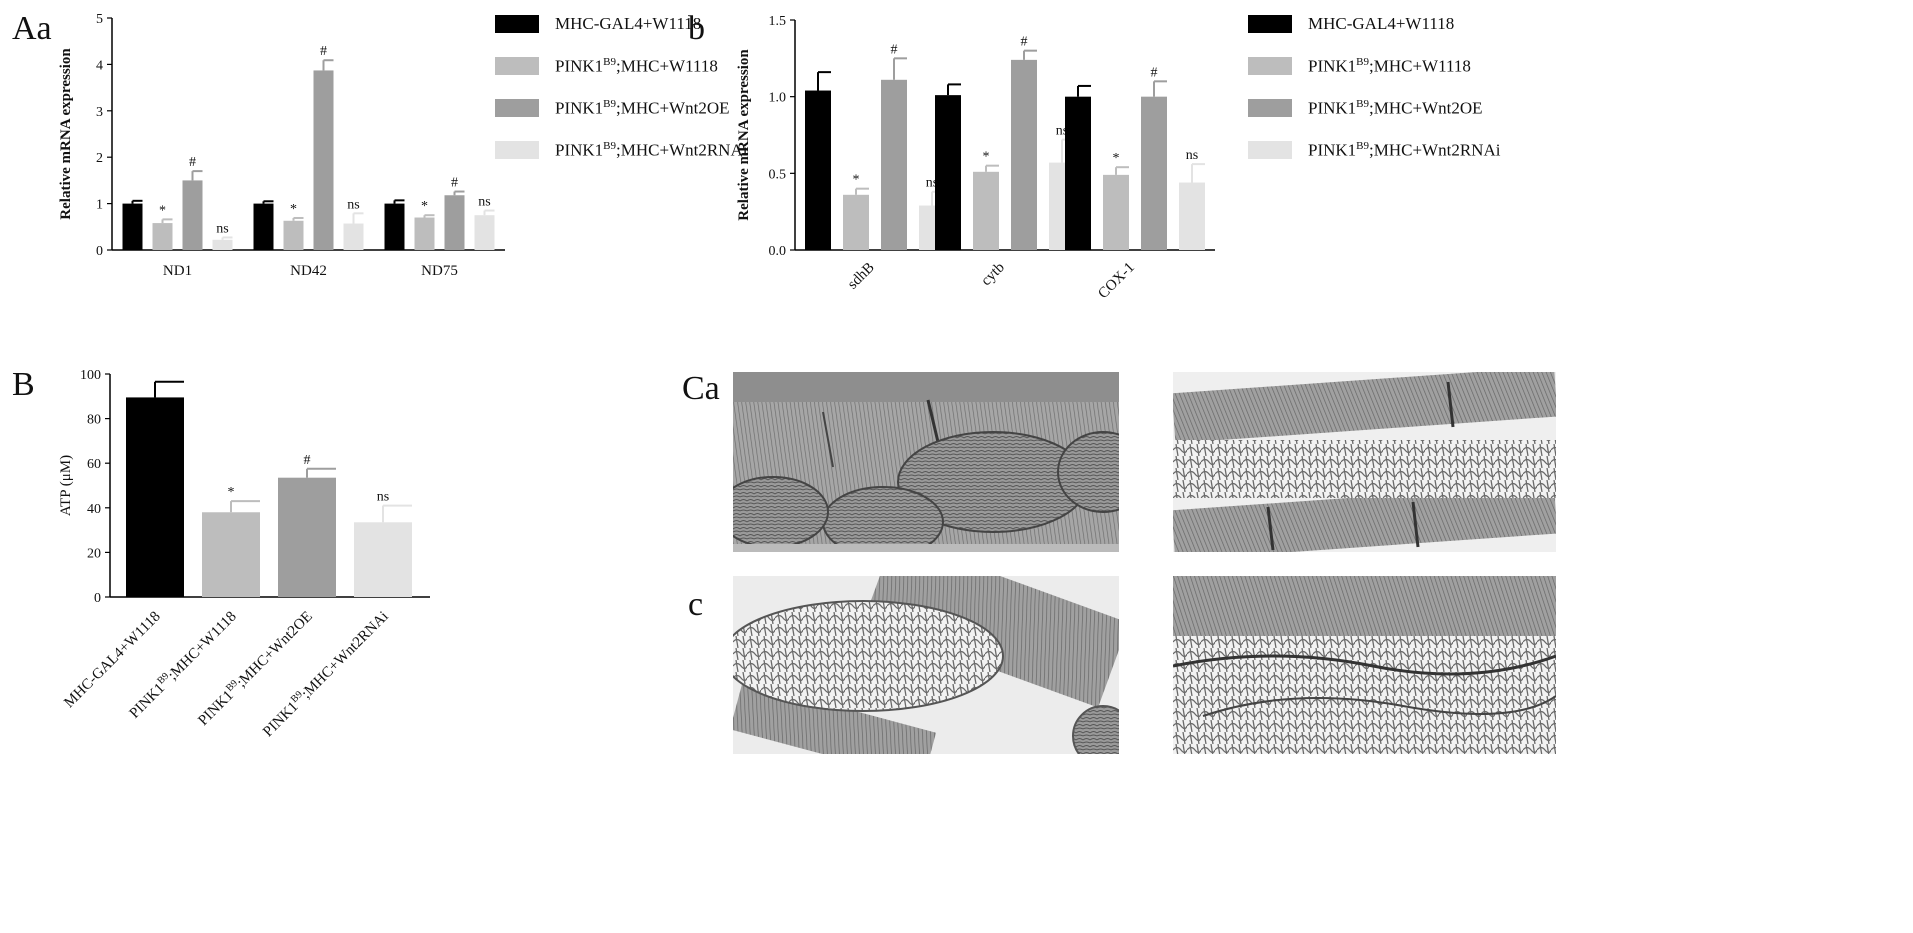  I want to click on y-tick-label: 2, so click(99, 158).